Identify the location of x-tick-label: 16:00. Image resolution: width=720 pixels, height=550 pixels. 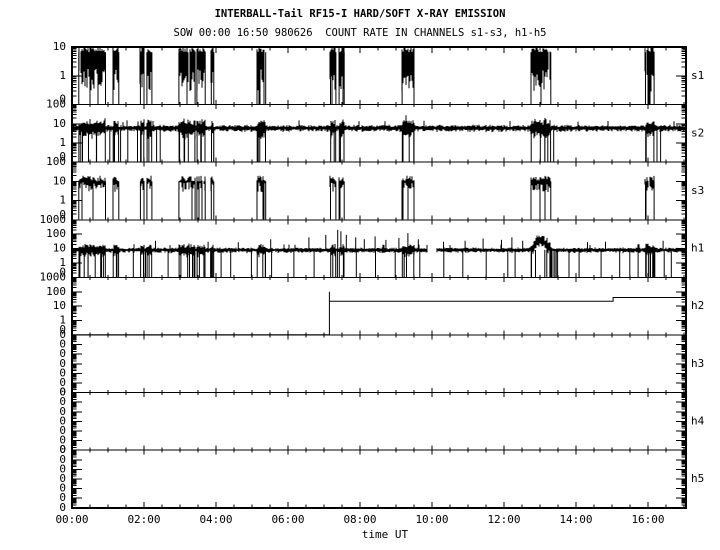
(647, 519).